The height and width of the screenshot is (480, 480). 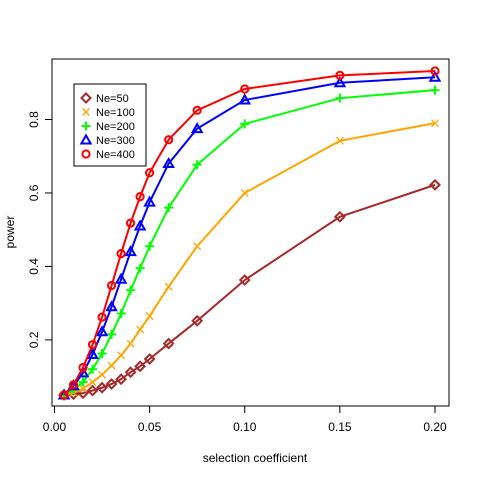 What do you see at coordinates (112, 99) in the screenshot?
I see `legend-label: Ne=50` at bounding box center [112, 99].